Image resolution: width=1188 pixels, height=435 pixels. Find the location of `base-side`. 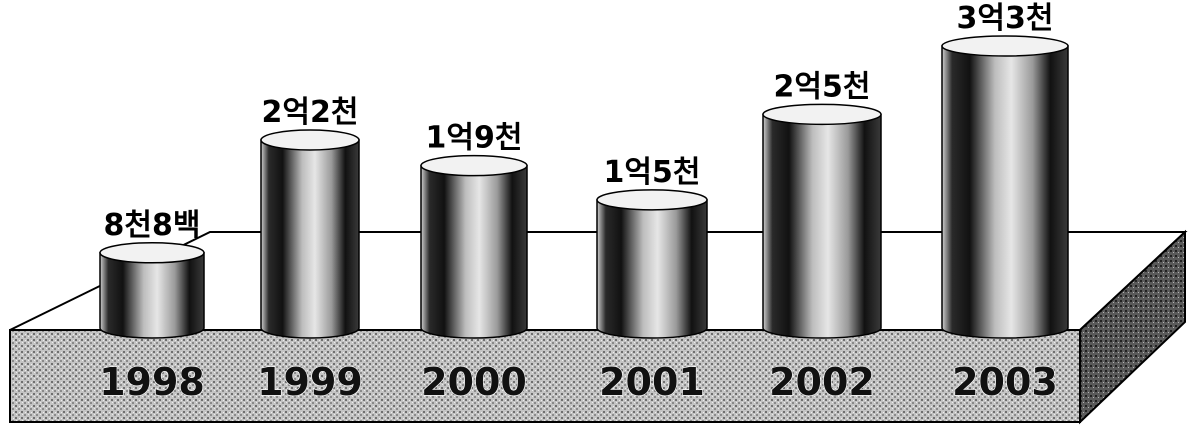

base-side is located at coordinates (1132, 327).